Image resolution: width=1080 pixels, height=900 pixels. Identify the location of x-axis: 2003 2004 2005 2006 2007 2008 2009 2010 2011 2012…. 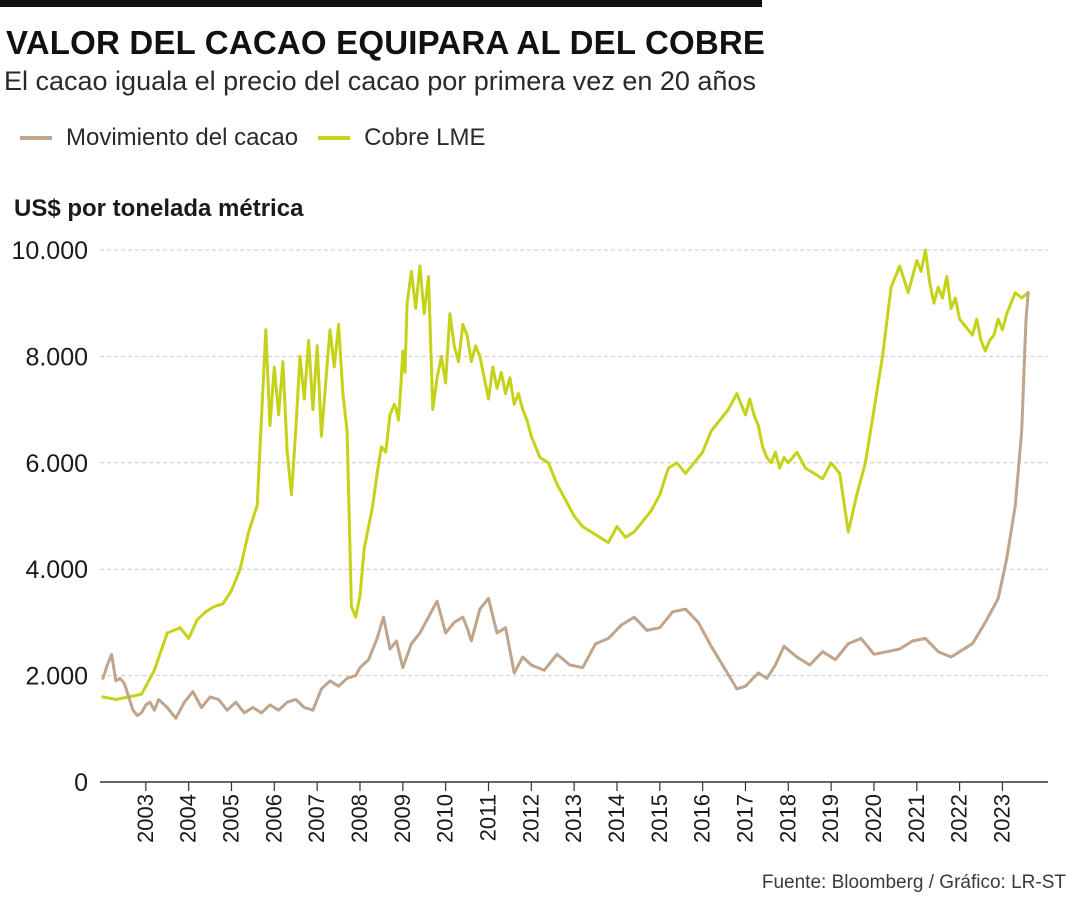
(574, 812).